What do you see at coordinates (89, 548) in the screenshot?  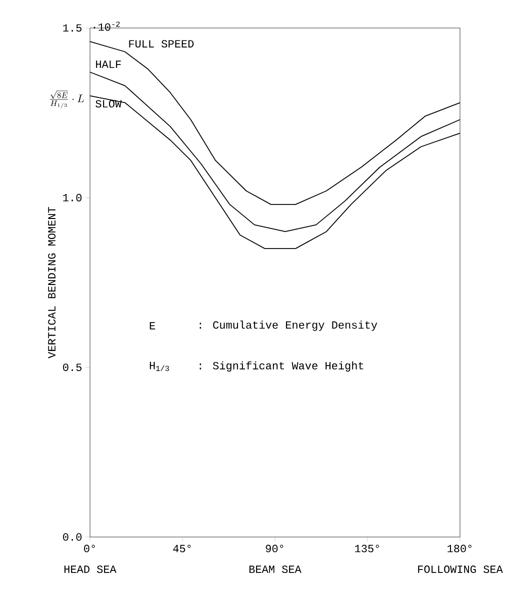 I see `x-tick-label: 0°` at bounding box center [89, 548].